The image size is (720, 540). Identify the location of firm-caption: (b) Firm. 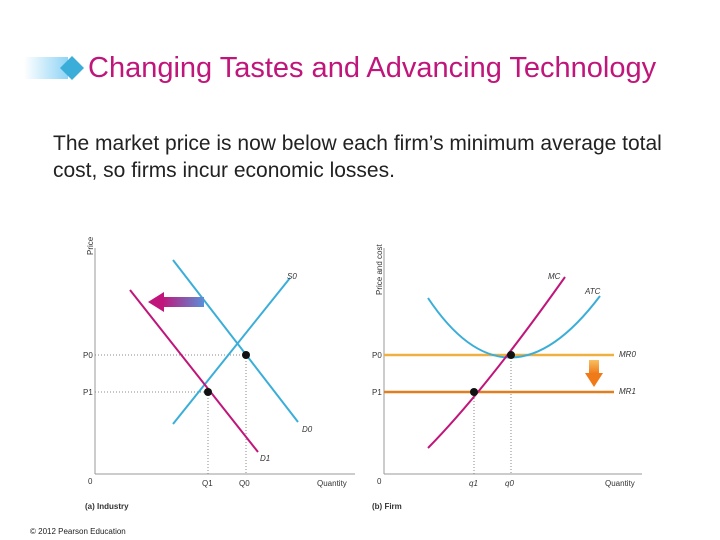
(387, 506).